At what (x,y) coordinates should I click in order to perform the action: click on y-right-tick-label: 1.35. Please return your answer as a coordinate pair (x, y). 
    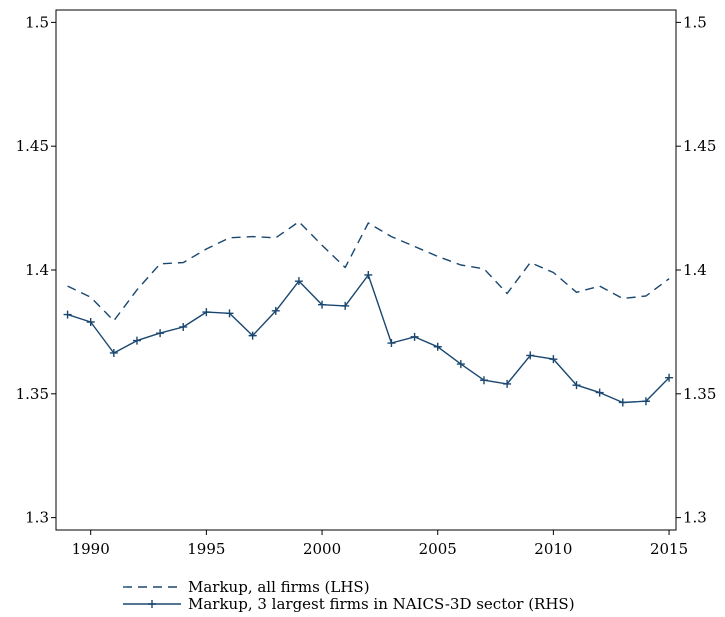
    Looking at the image, I should click on (699, 394).